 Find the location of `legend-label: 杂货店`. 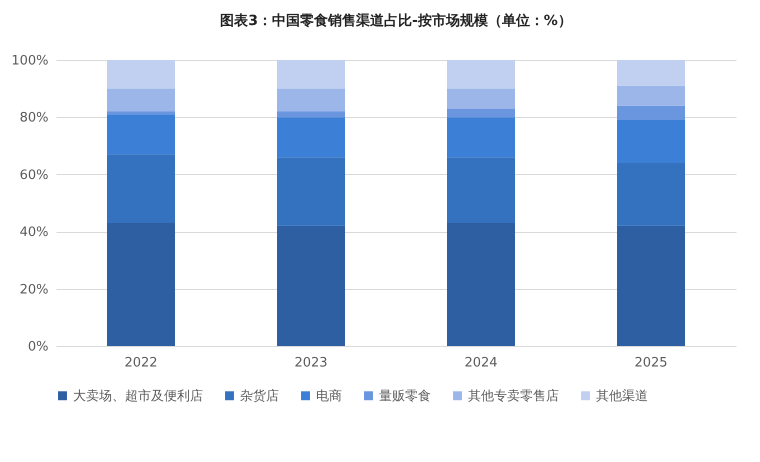

legend-label: 杂货店 is located at coordinates (259, 396).